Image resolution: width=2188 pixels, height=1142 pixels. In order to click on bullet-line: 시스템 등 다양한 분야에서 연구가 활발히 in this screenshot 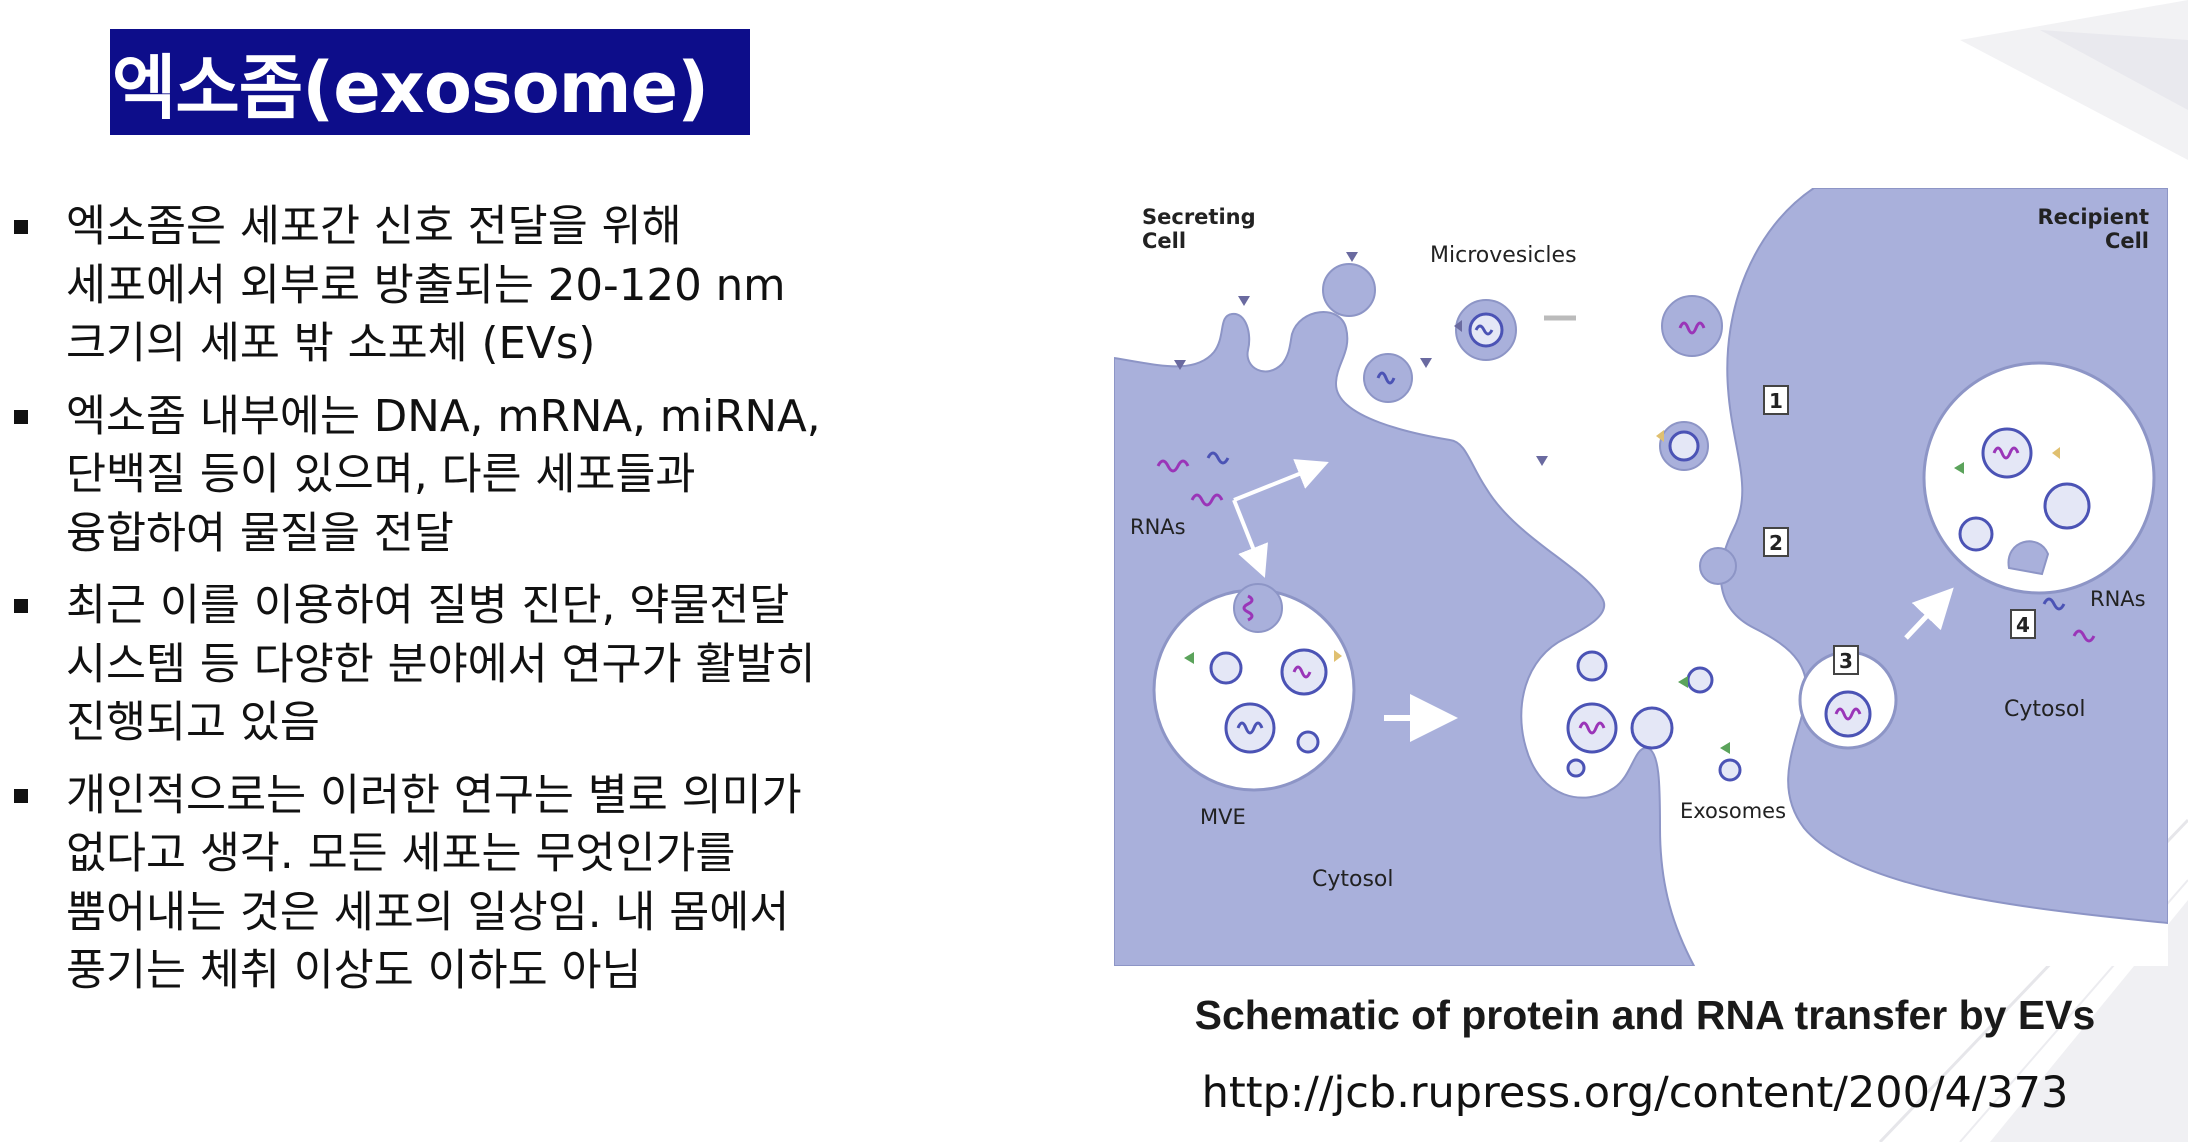, I will do `click(441, 664)`.